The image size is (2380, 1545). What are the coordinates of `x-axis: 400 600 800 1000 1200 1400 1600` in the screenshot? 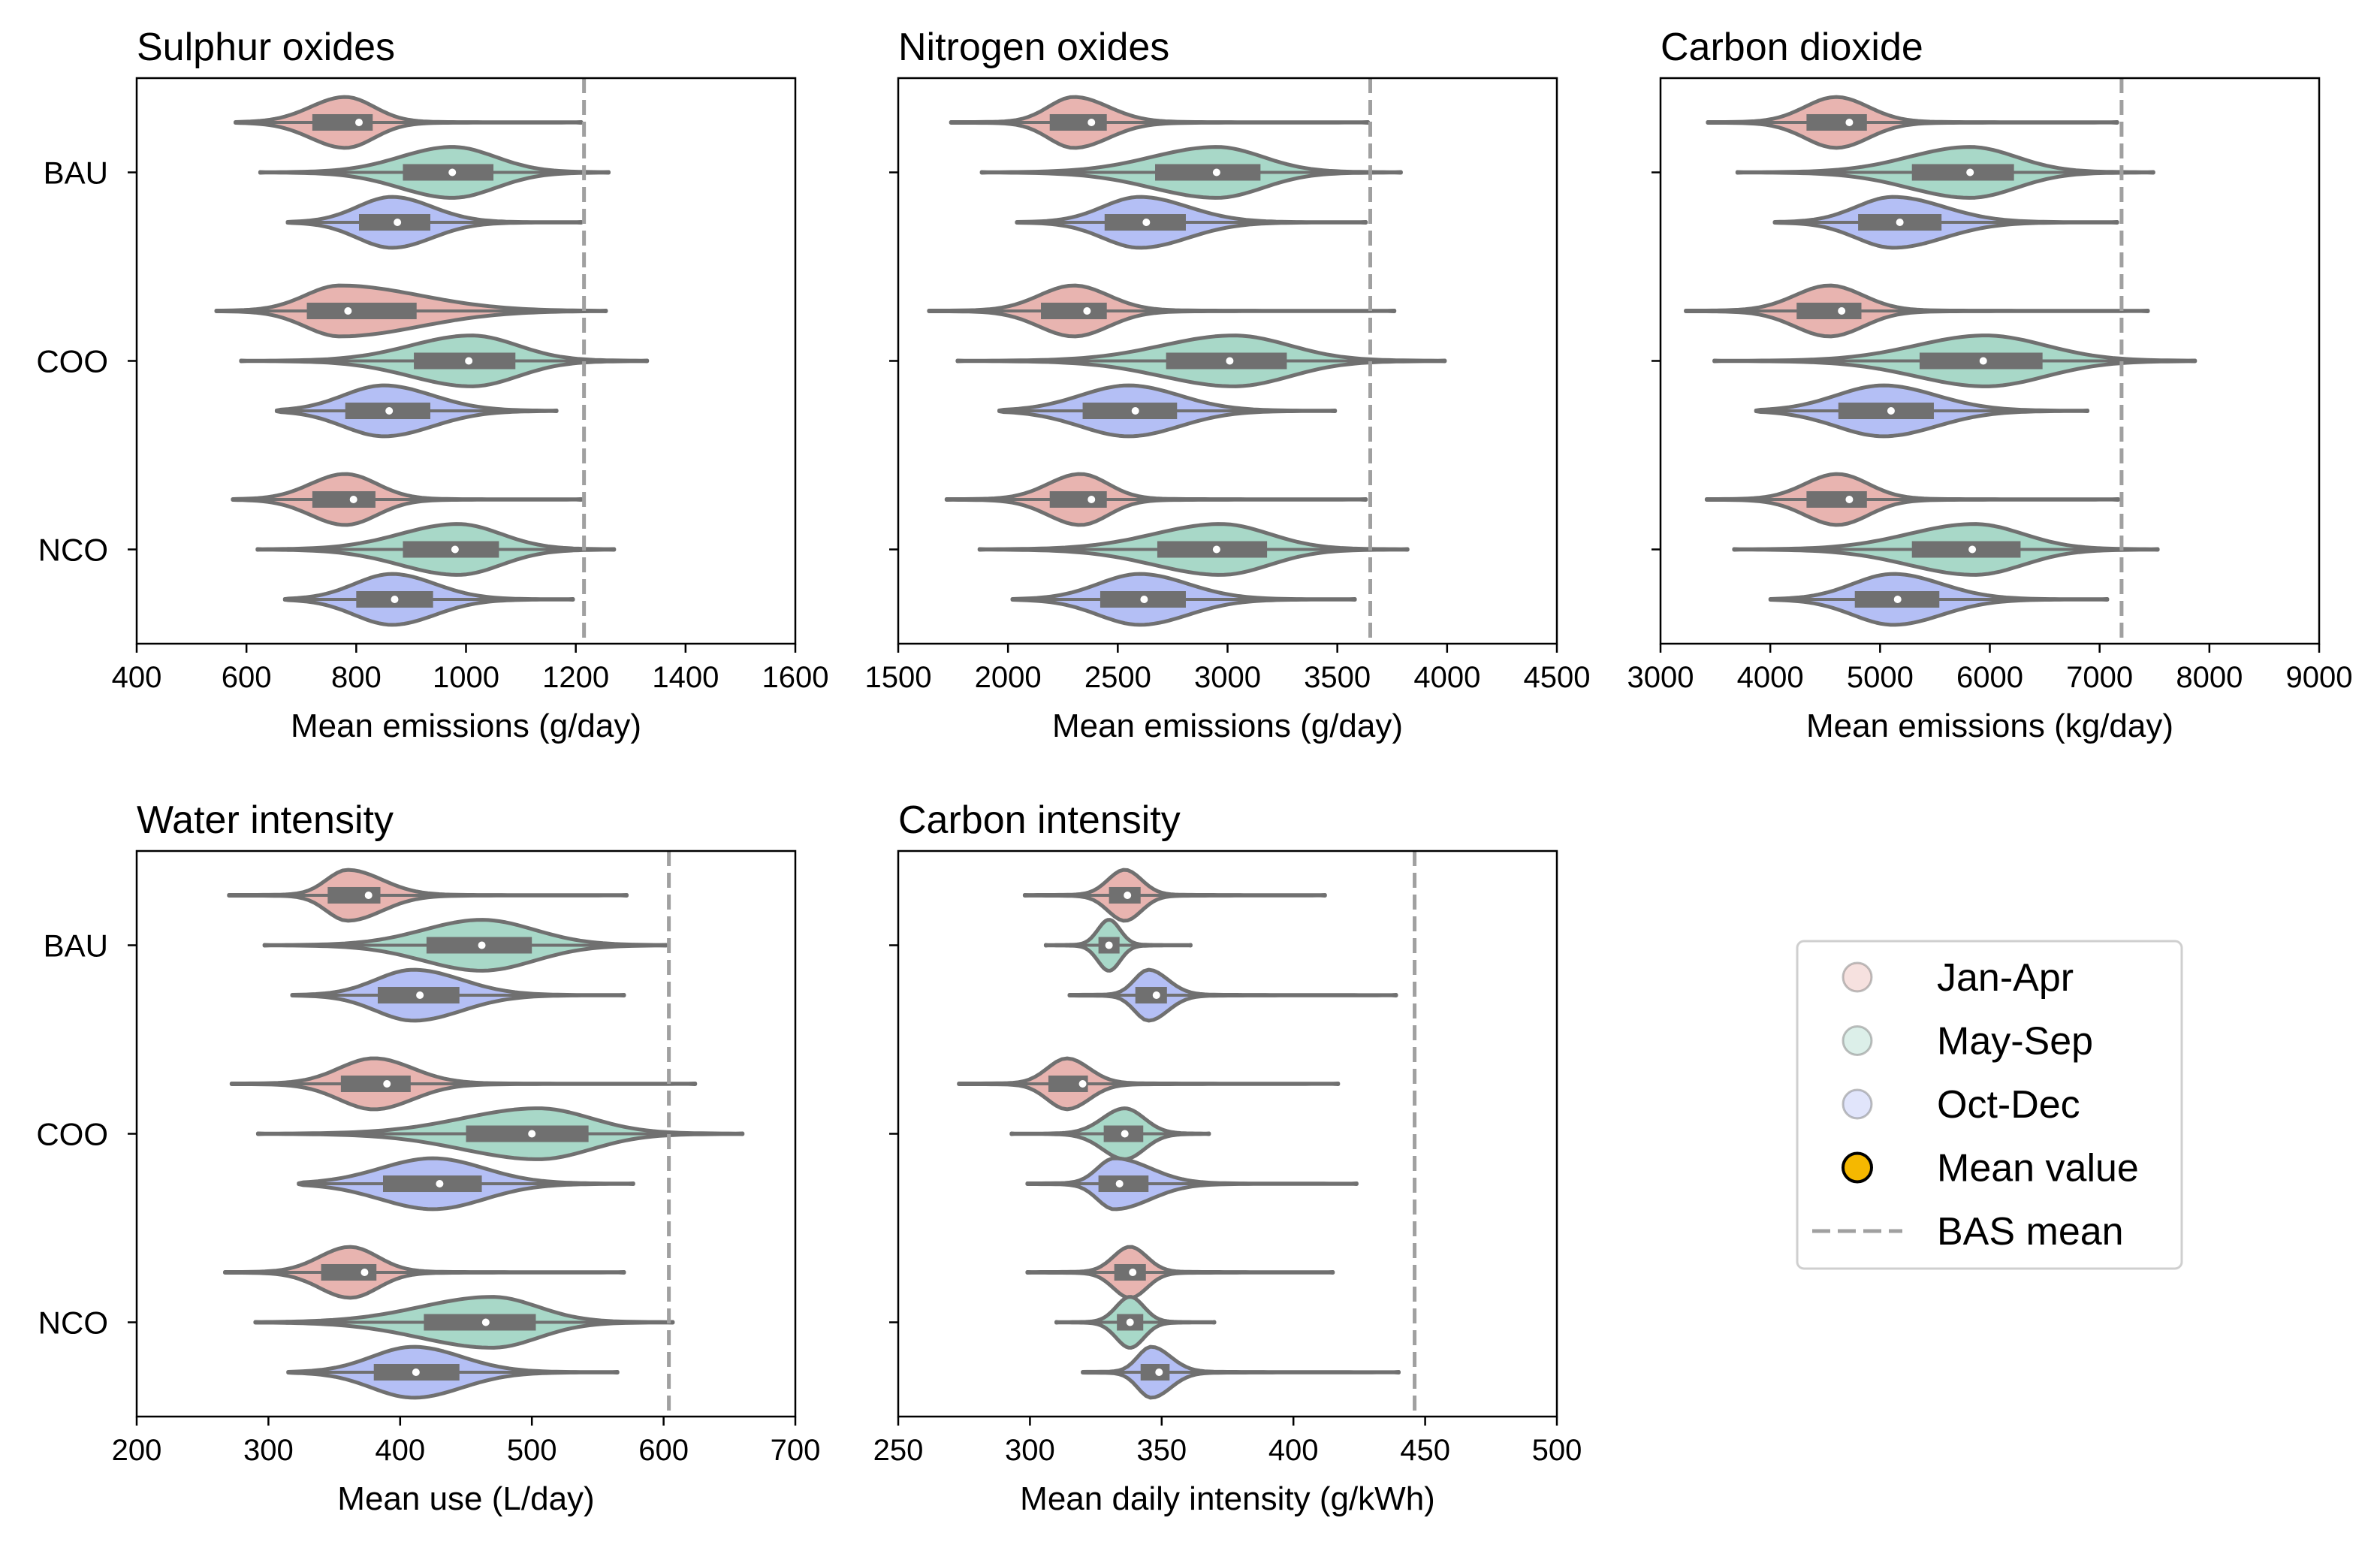 It's located at (471, 669).